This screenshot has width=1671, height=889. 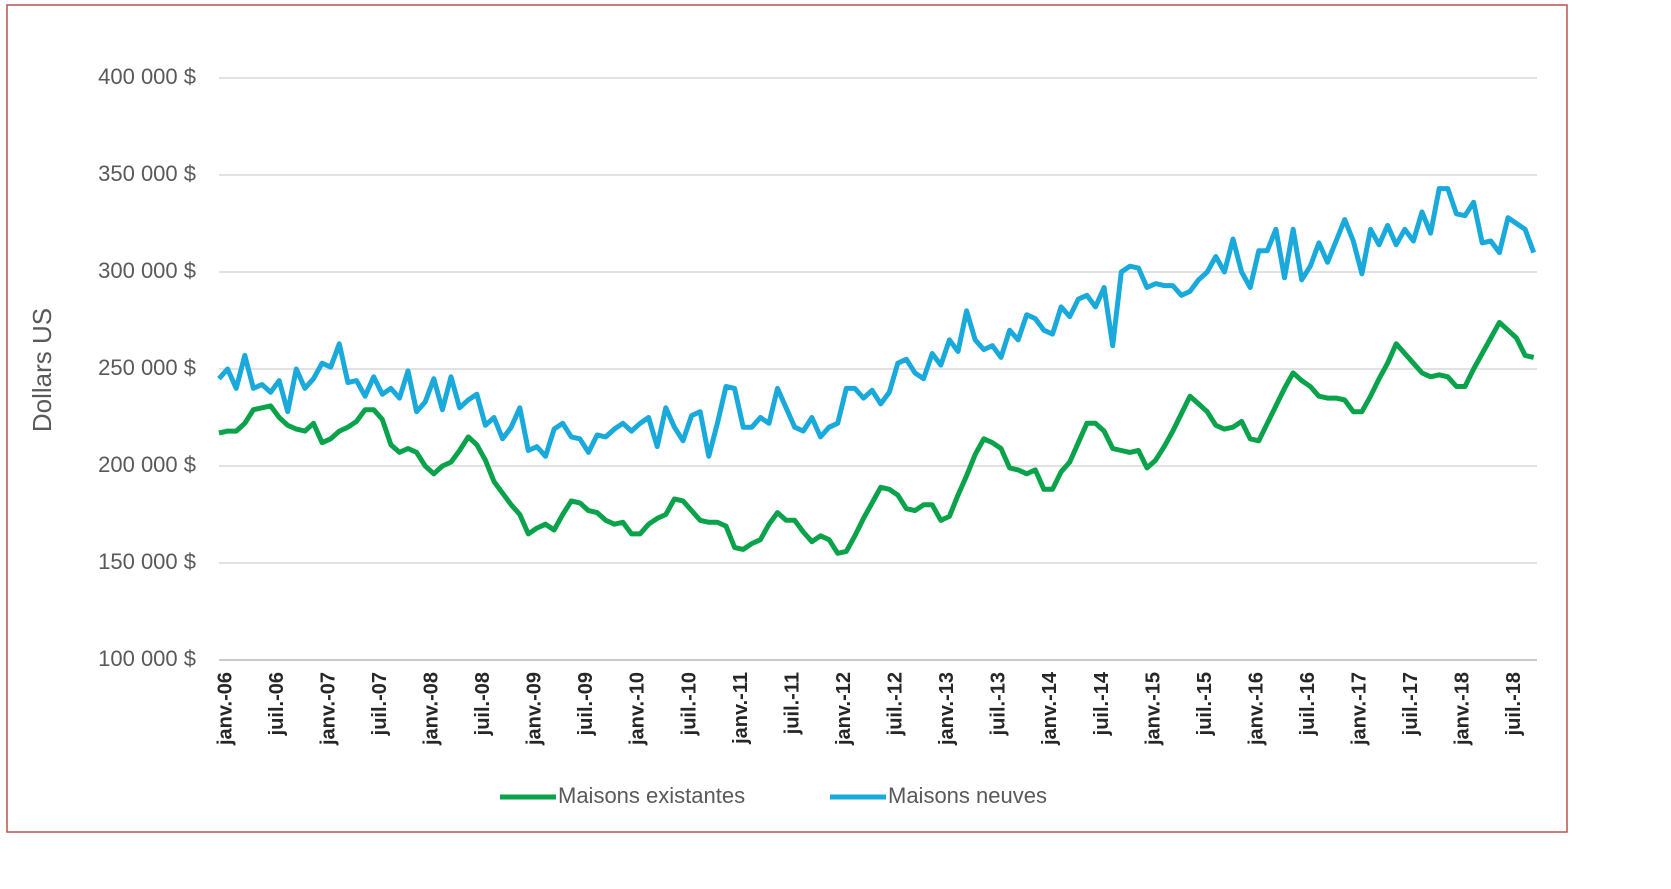 I want to click on y-tick-label: 250 000 $, so click(x=147, y=367).